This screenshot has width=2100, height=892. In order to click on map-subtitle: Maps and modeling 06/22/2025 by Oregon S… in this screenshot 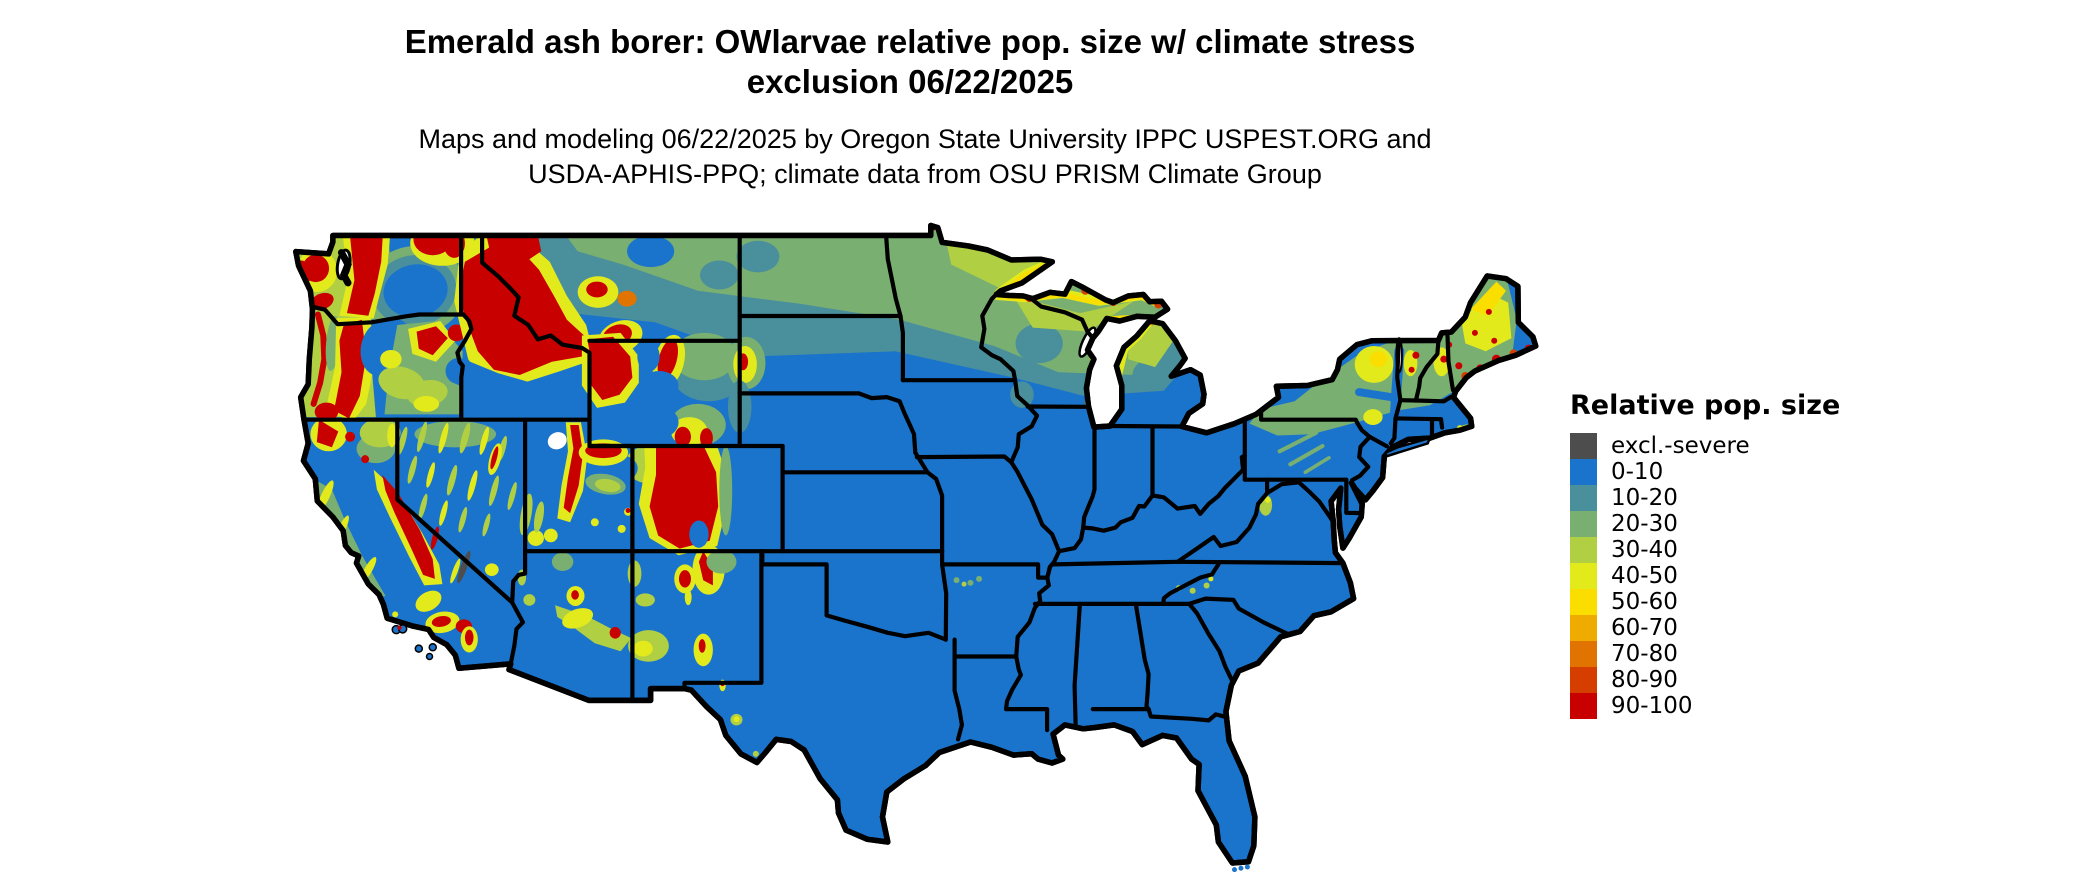, I will do `click(925, 157)`.